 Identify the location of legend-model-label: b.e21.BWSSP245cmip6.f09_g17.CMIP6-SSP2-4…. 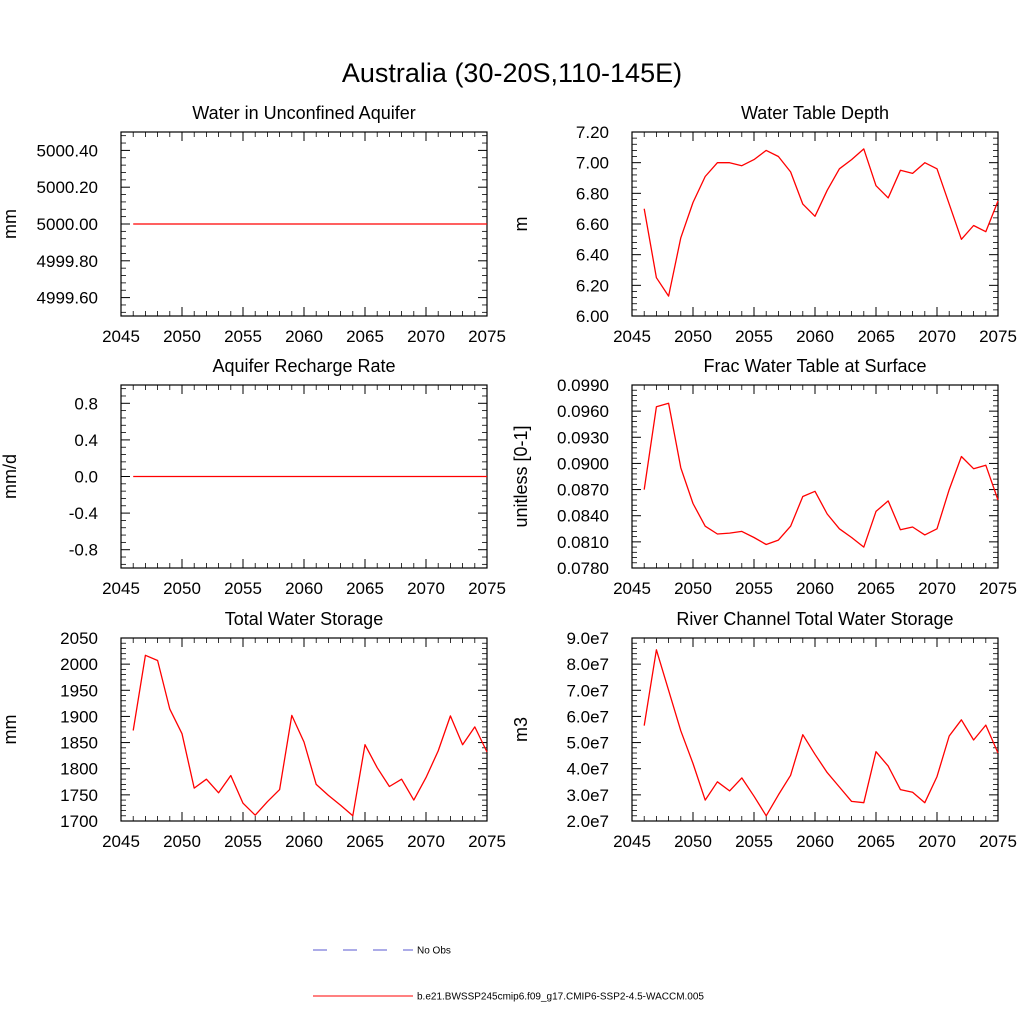
(560, 997).